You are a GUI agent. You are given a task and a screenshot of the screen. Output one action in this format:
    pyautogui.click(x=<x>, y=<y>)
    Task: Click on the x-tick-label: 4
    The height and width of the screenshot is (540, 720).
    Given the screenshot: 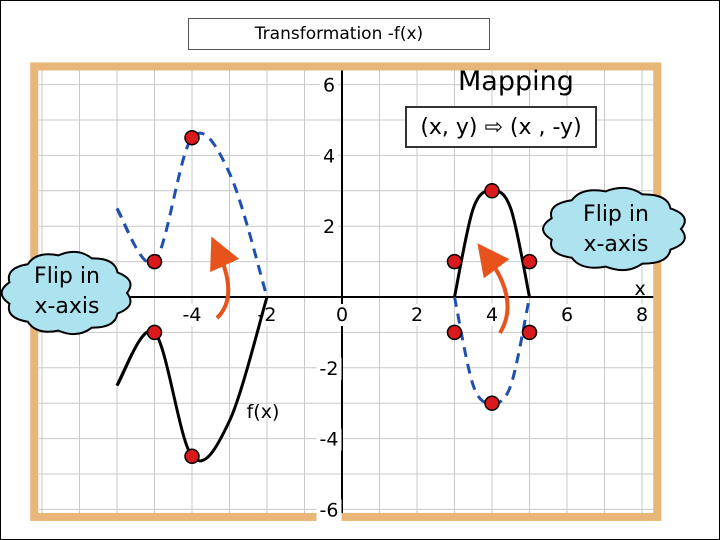 What is the action you would take?
    pyautogui.click(x=492, y=315)
    